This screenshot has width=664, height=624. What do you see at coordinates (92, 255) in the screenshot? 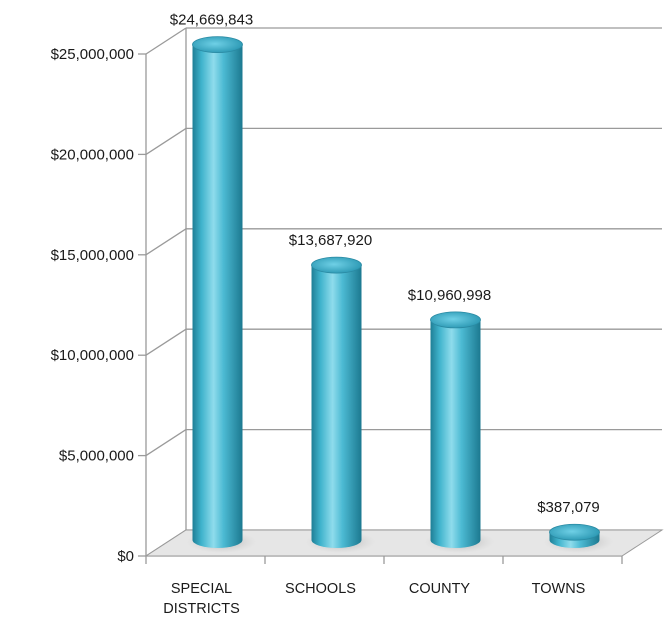
I see `y-tick-label: $15,000,000` at bounding box center [92, 255].